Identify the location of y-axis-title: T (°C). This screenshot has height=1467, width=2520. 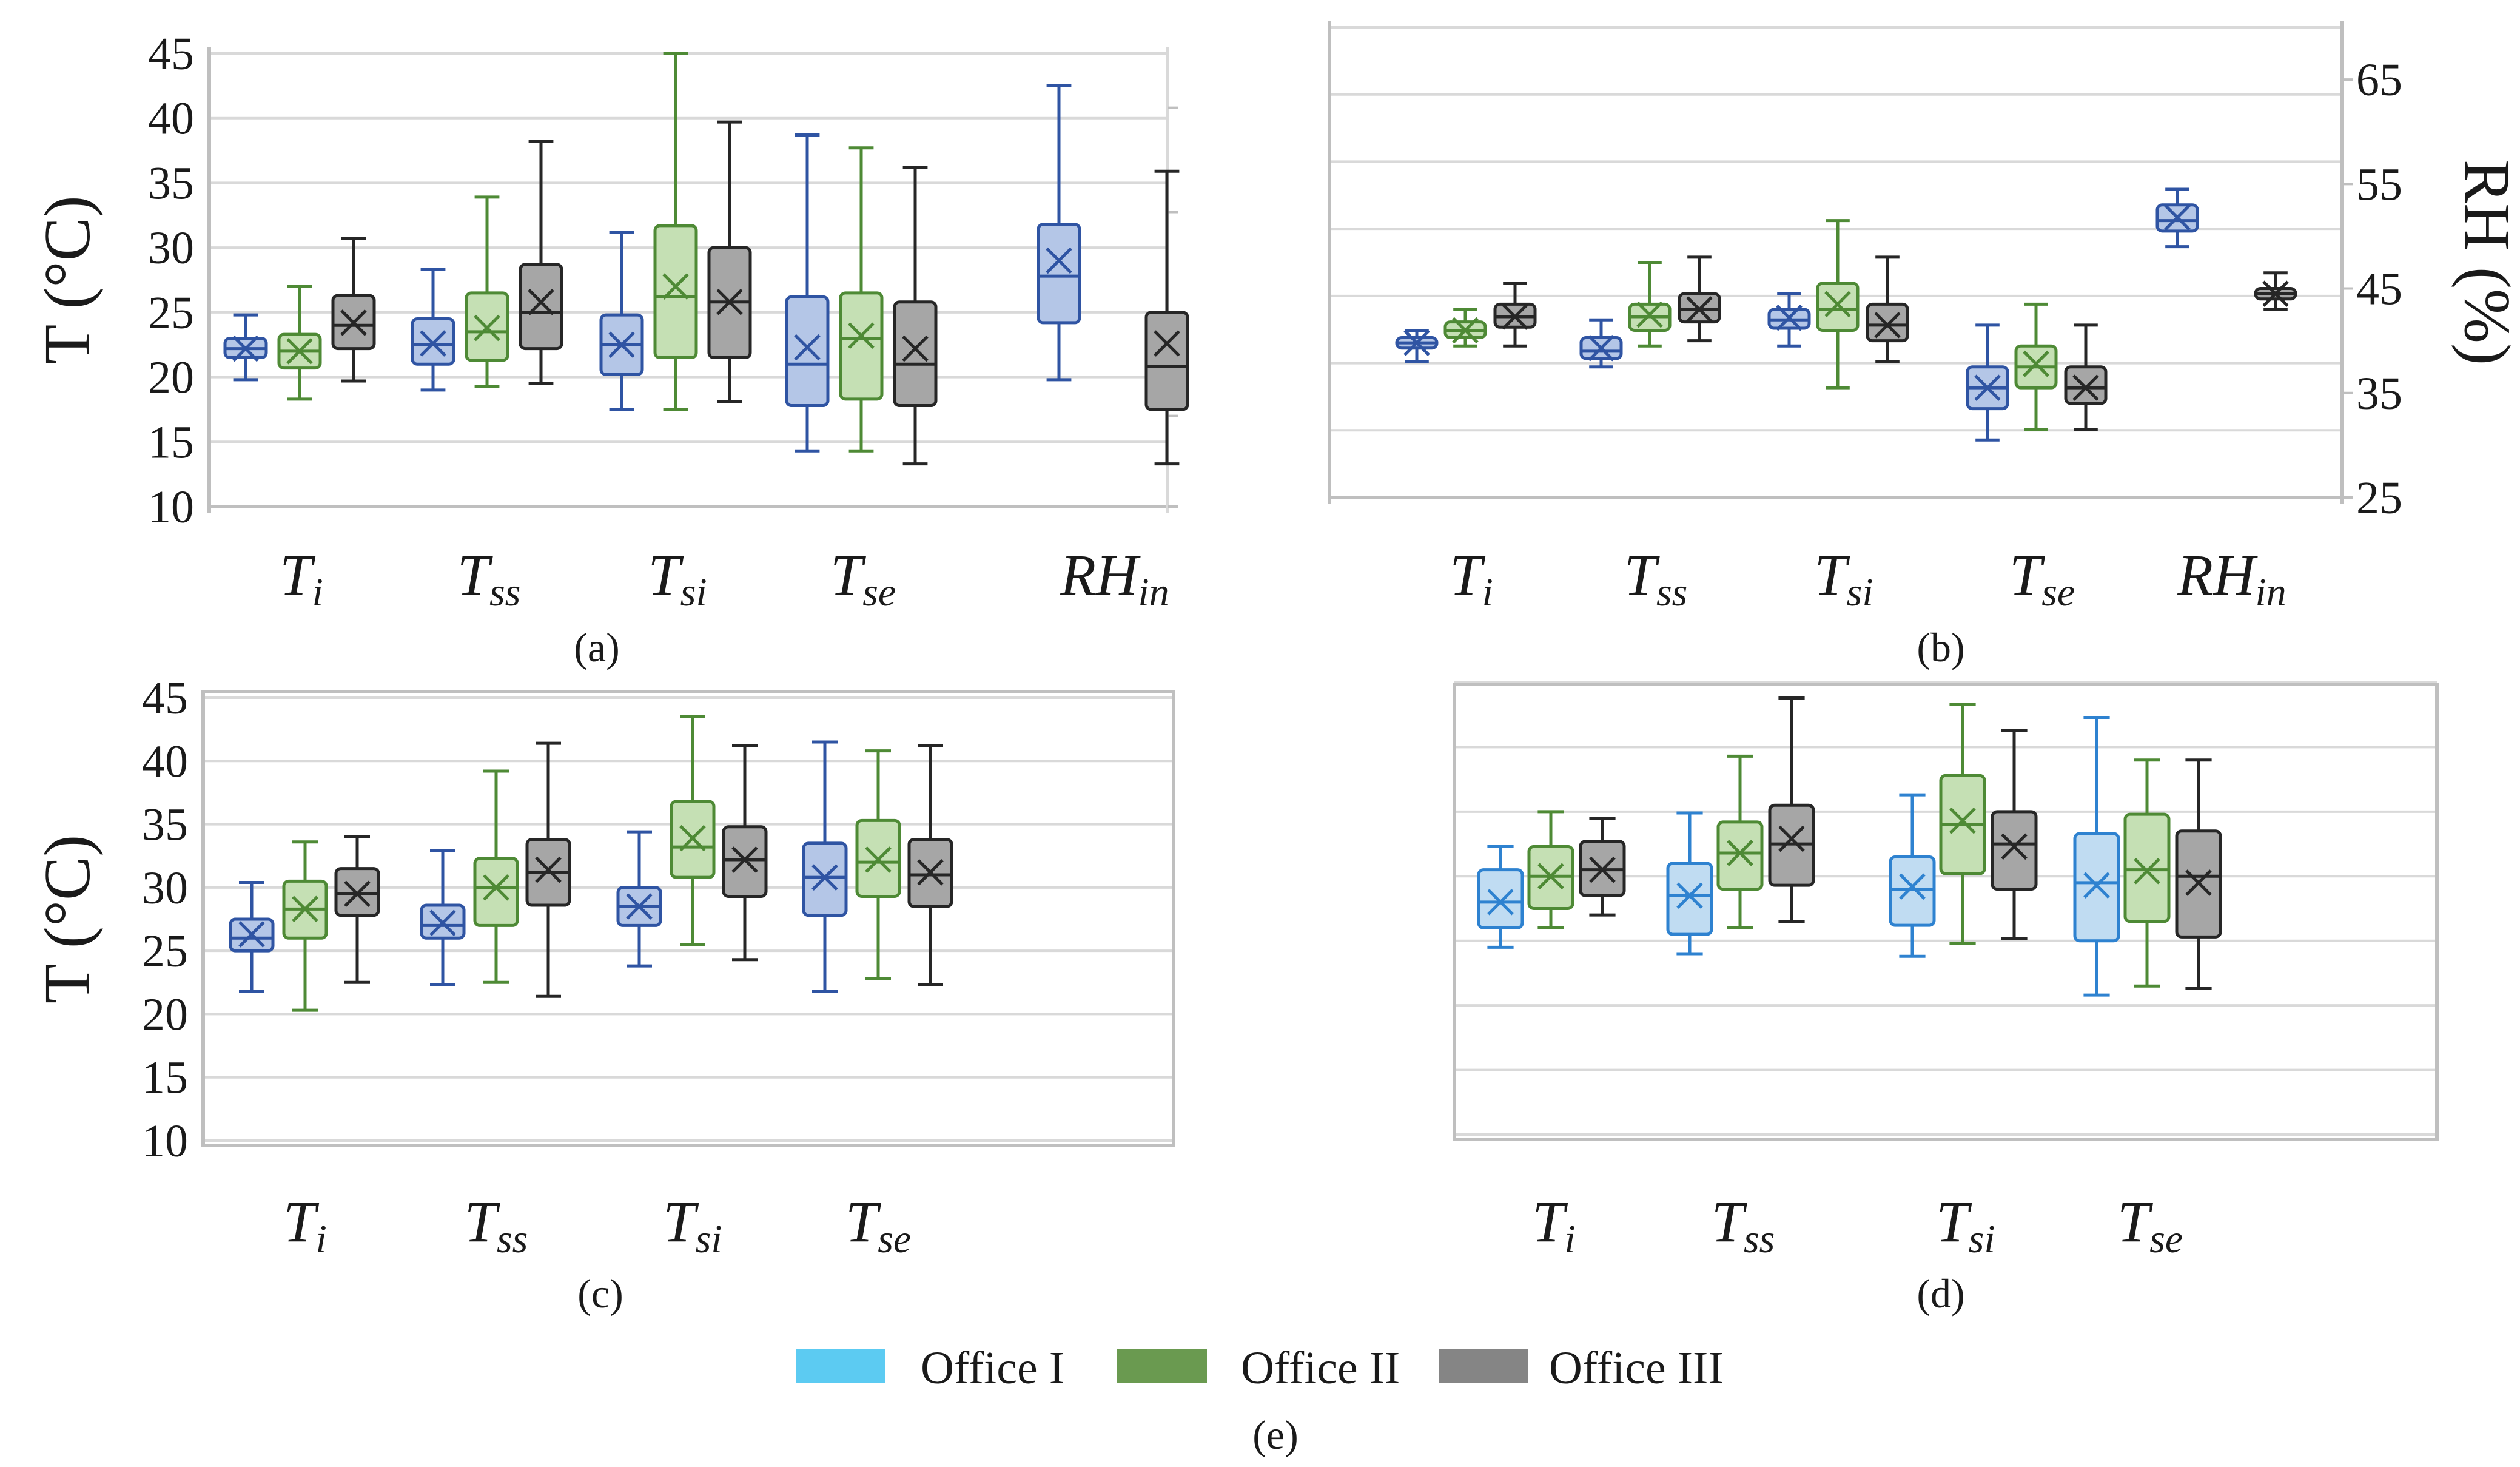
(68, 919).